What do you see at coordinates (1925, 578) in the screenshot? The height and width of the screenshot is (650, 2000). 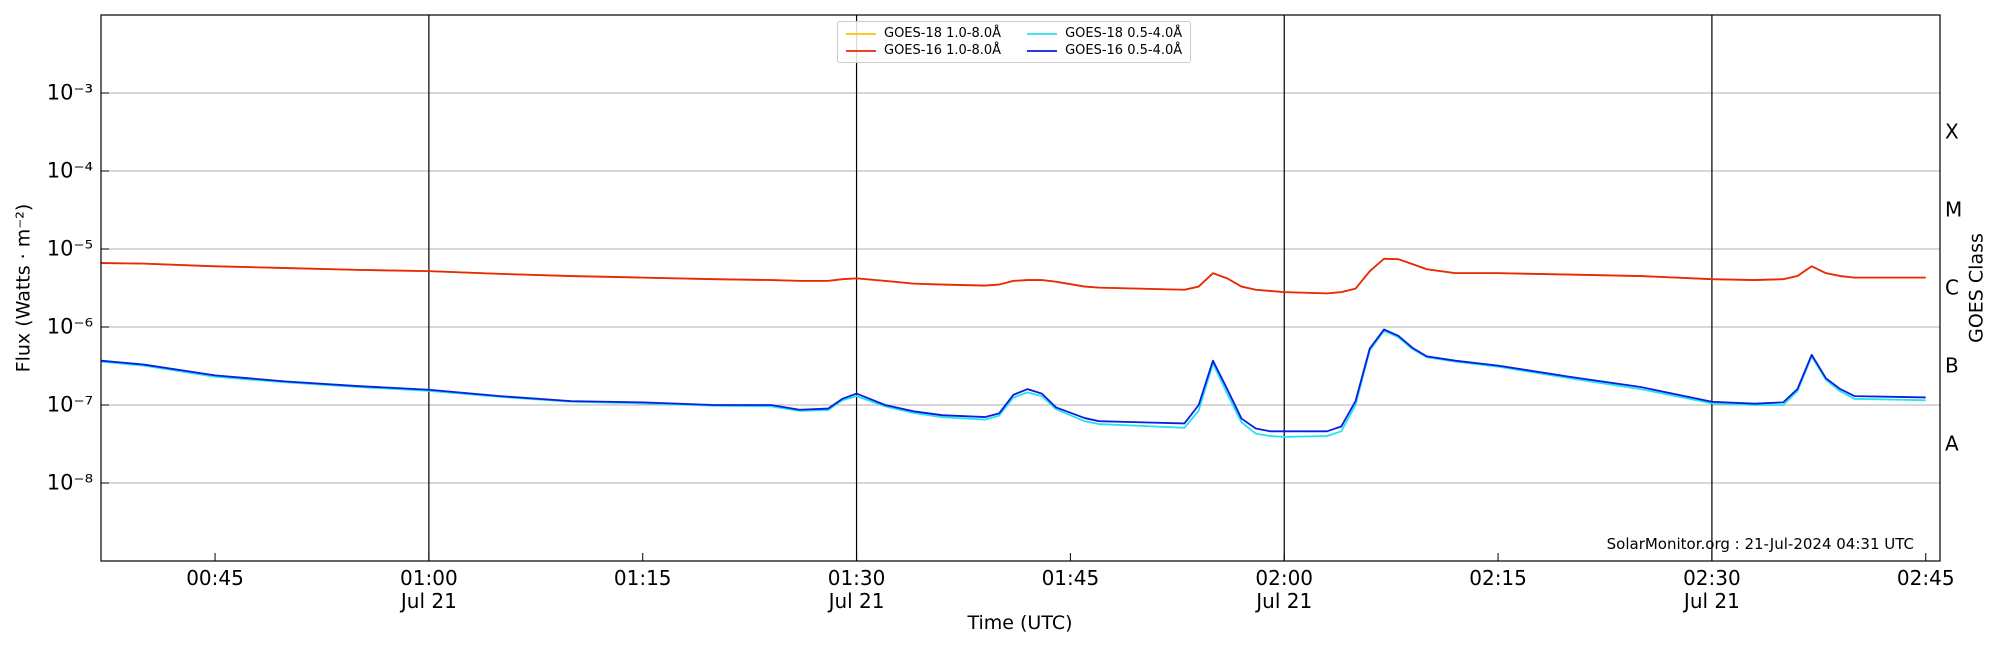 I see `x-tick-label: 02:45` at bounding box center [1925, 578].